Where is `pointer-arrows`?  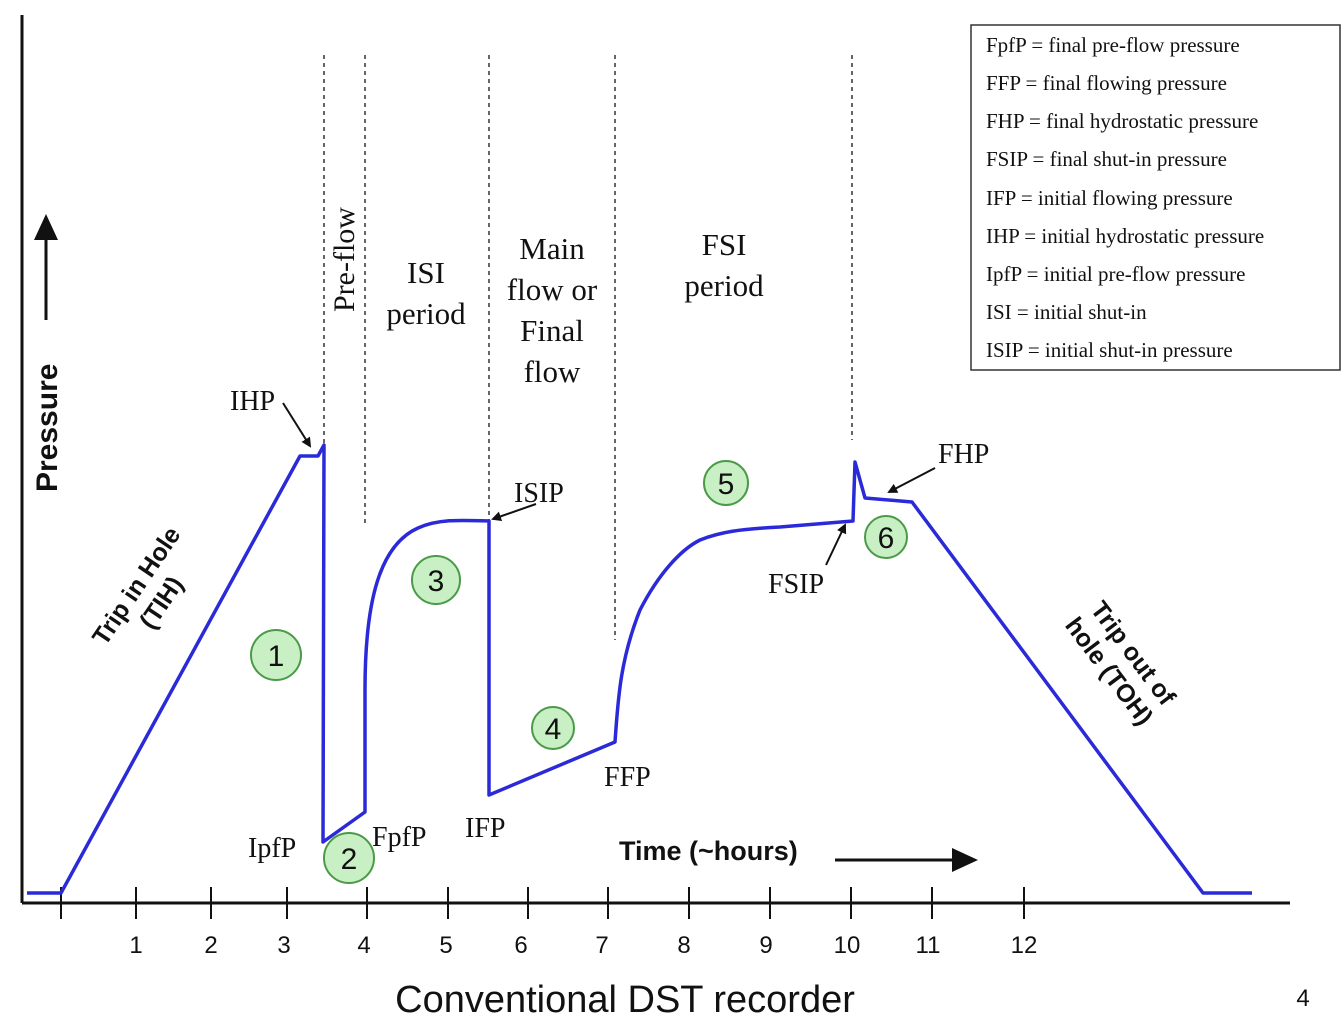
pointer-arrows is located at coordinates (609, 484).